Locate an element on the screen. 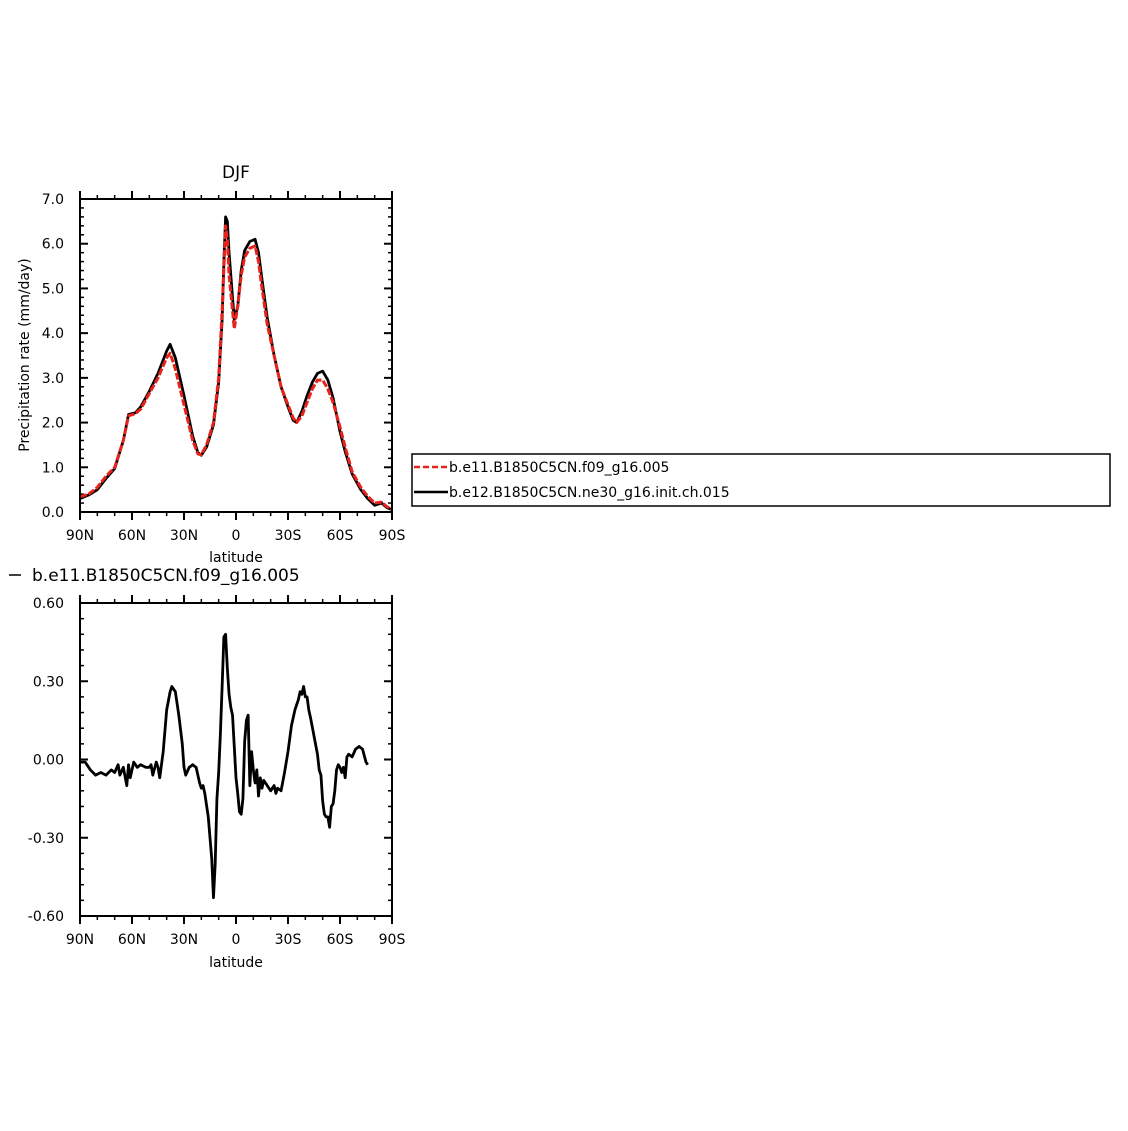  y-tick-label: -0.60 is located at coordinates (46, 917).